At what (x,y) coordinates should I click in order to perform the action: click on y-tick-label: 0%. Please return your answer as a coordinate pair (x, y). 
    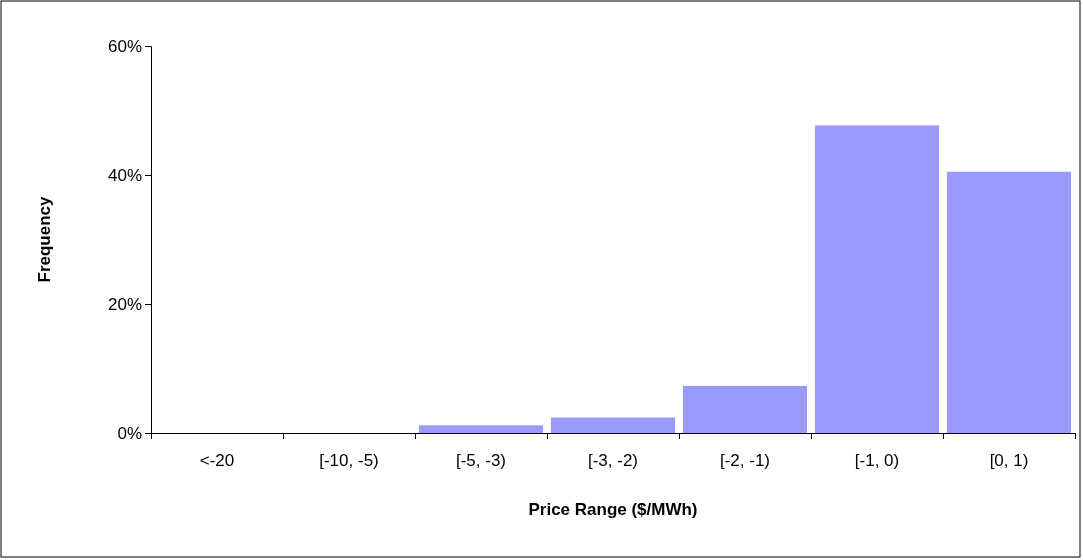
    Looking at the image, I should click on (129, 433).